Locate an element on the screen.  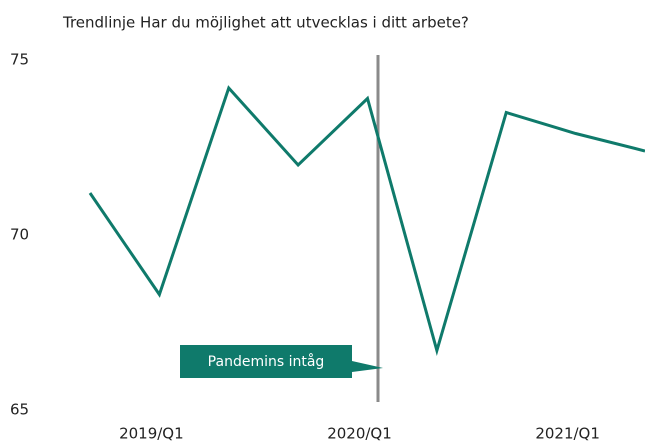
annotation-box is located at coordinates (281, 361).